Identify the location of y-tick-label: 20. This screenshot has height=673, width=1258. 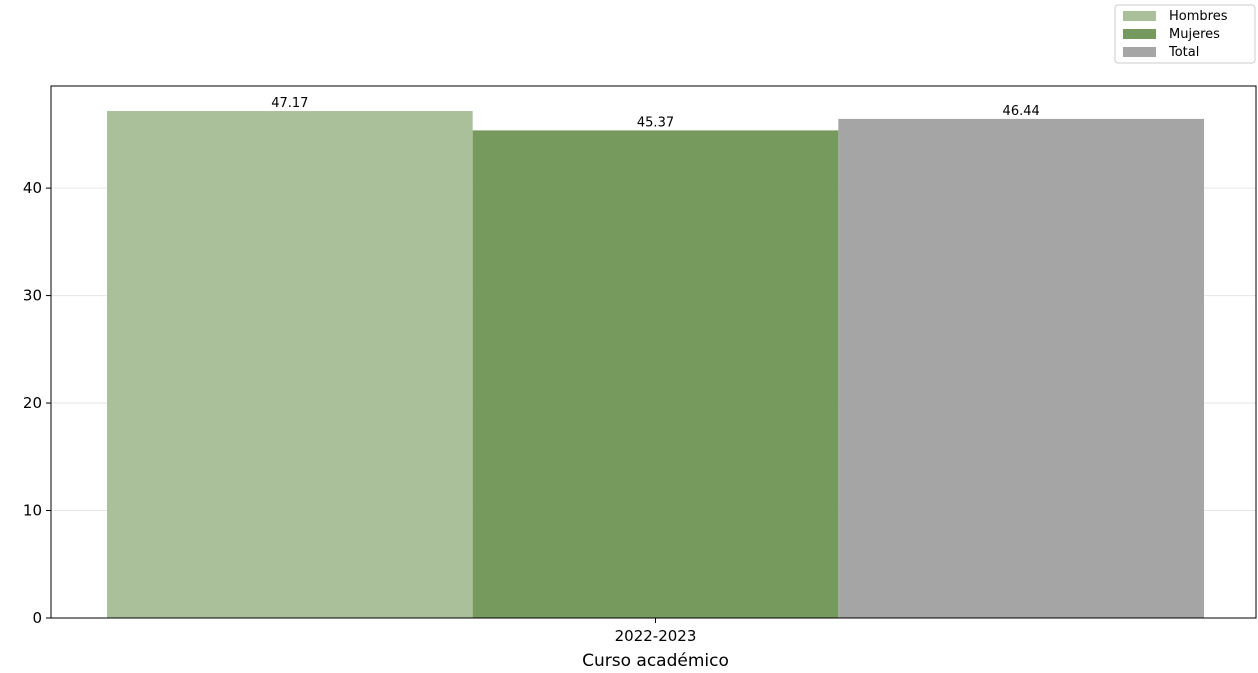
(32, 403).